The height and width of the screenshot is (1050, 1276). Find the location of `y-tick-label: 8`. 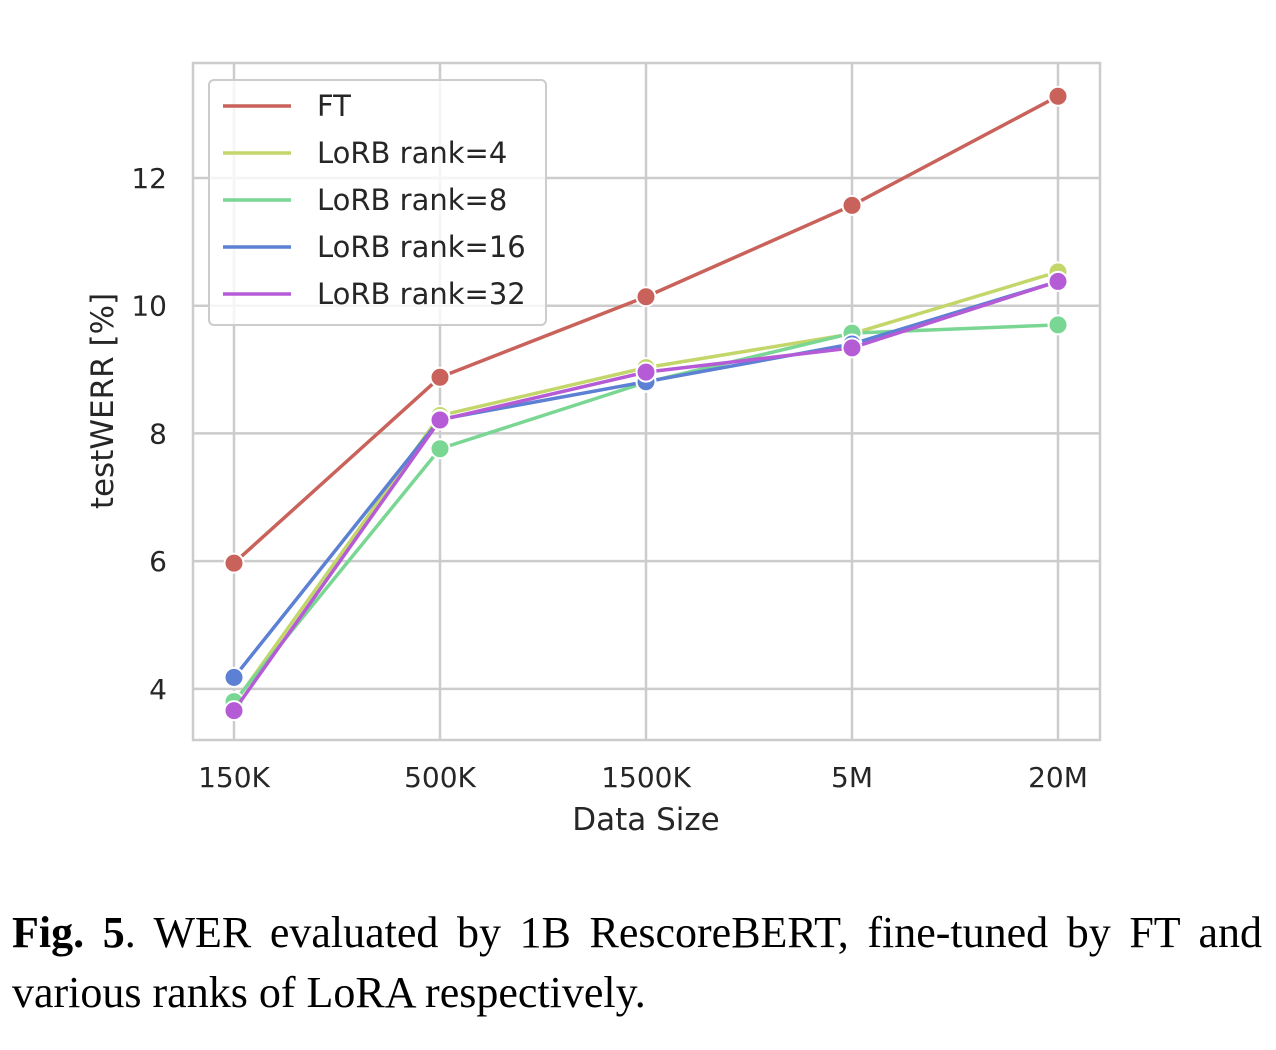

y-tick-label: 8 is located at coordinates (158, 433).